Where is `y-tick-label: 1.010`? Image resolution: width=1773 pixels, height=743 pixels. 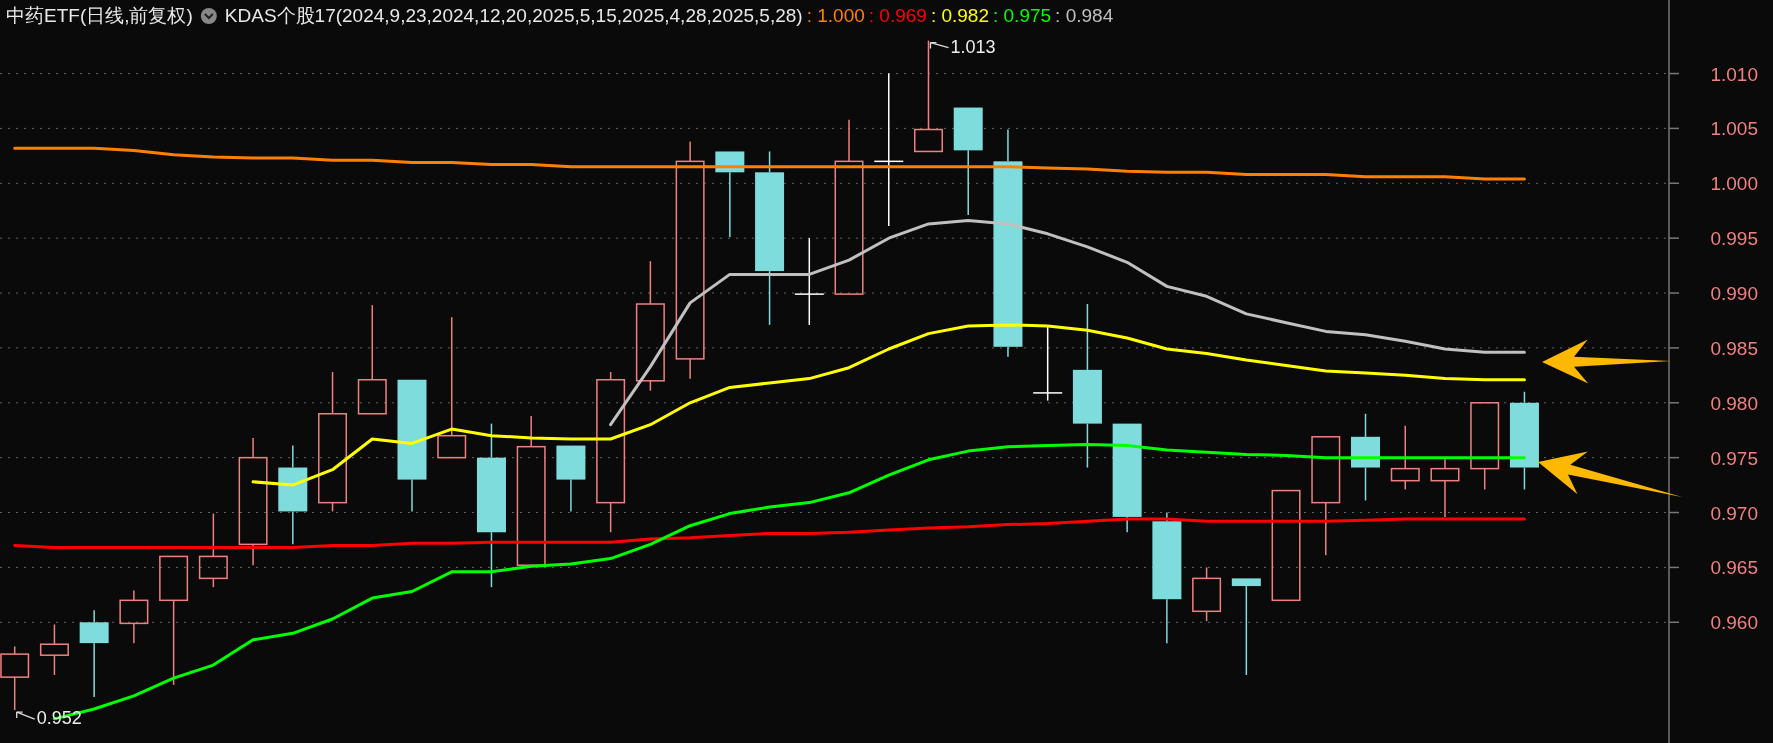
y-tick-label: 1.010 is located at coordinates (1734, 74).